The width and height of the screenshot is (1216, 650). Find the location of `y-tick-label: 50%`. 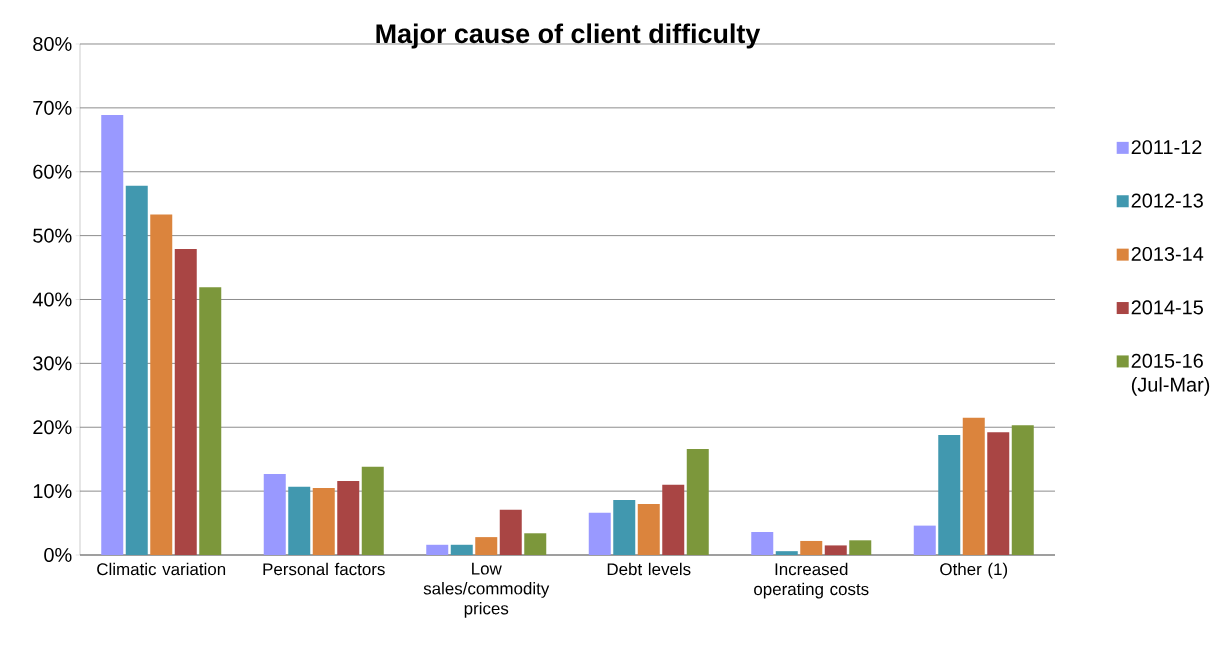

y-tick-label: 50% is located at coordinates (52, 235).